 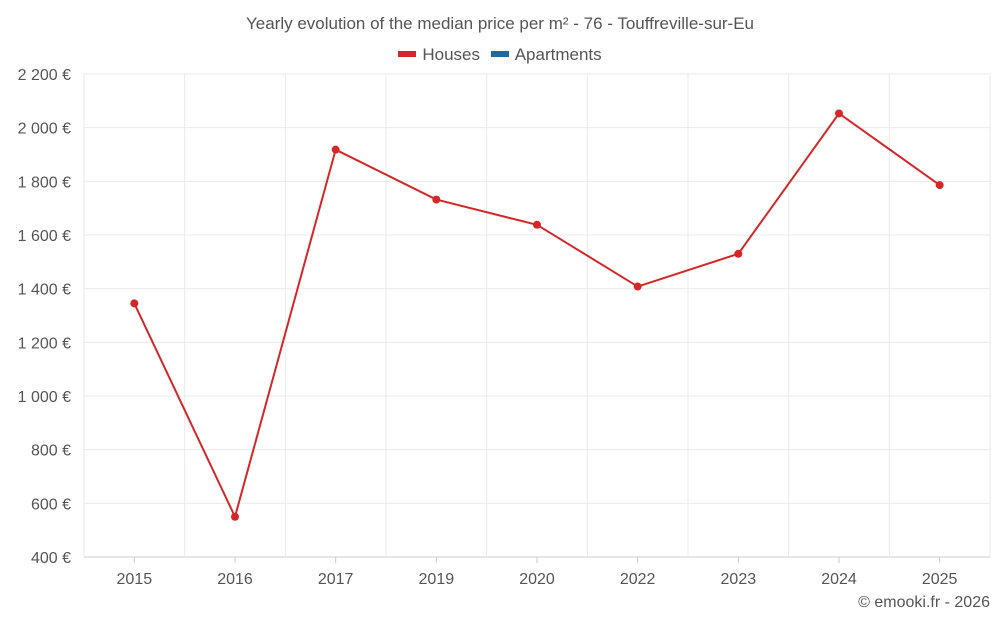 I want to click on legend-item-apartments: Apartments, so click(x=546, y=55).